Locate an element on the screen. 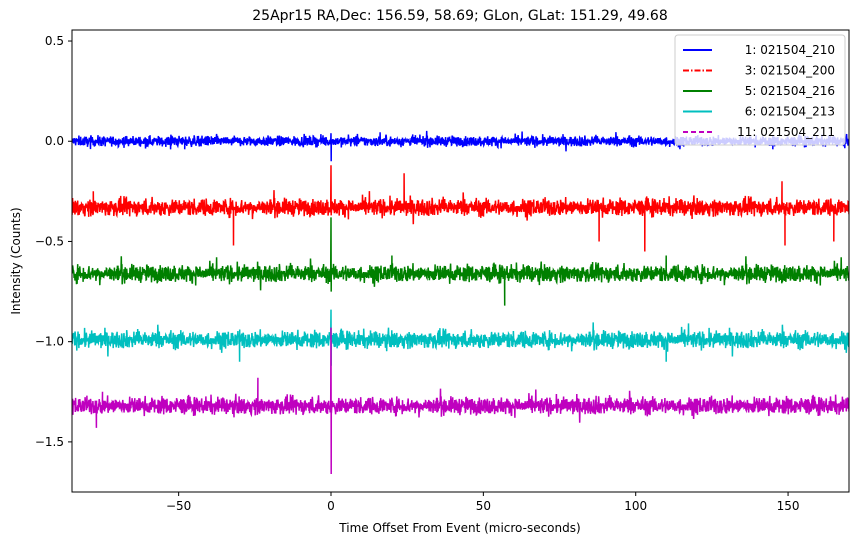 This screenshot has height=545, width=858. y-axis-label: Intensity (Counts) is located at coordinates (16, 260).